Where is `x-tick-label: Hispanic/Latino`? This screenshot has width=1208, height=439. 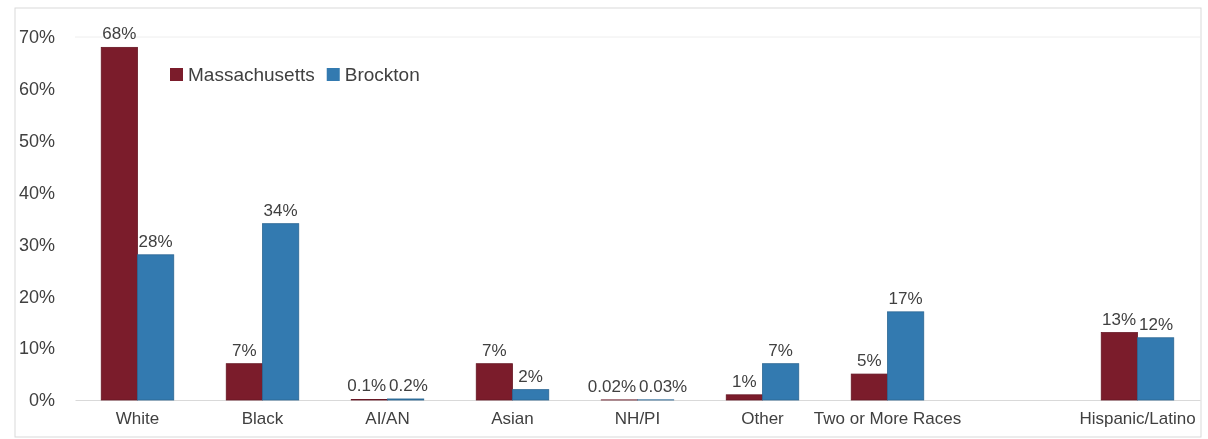 x-tick-label: Hispanic/Latino is located at coordinates (1137, 419).